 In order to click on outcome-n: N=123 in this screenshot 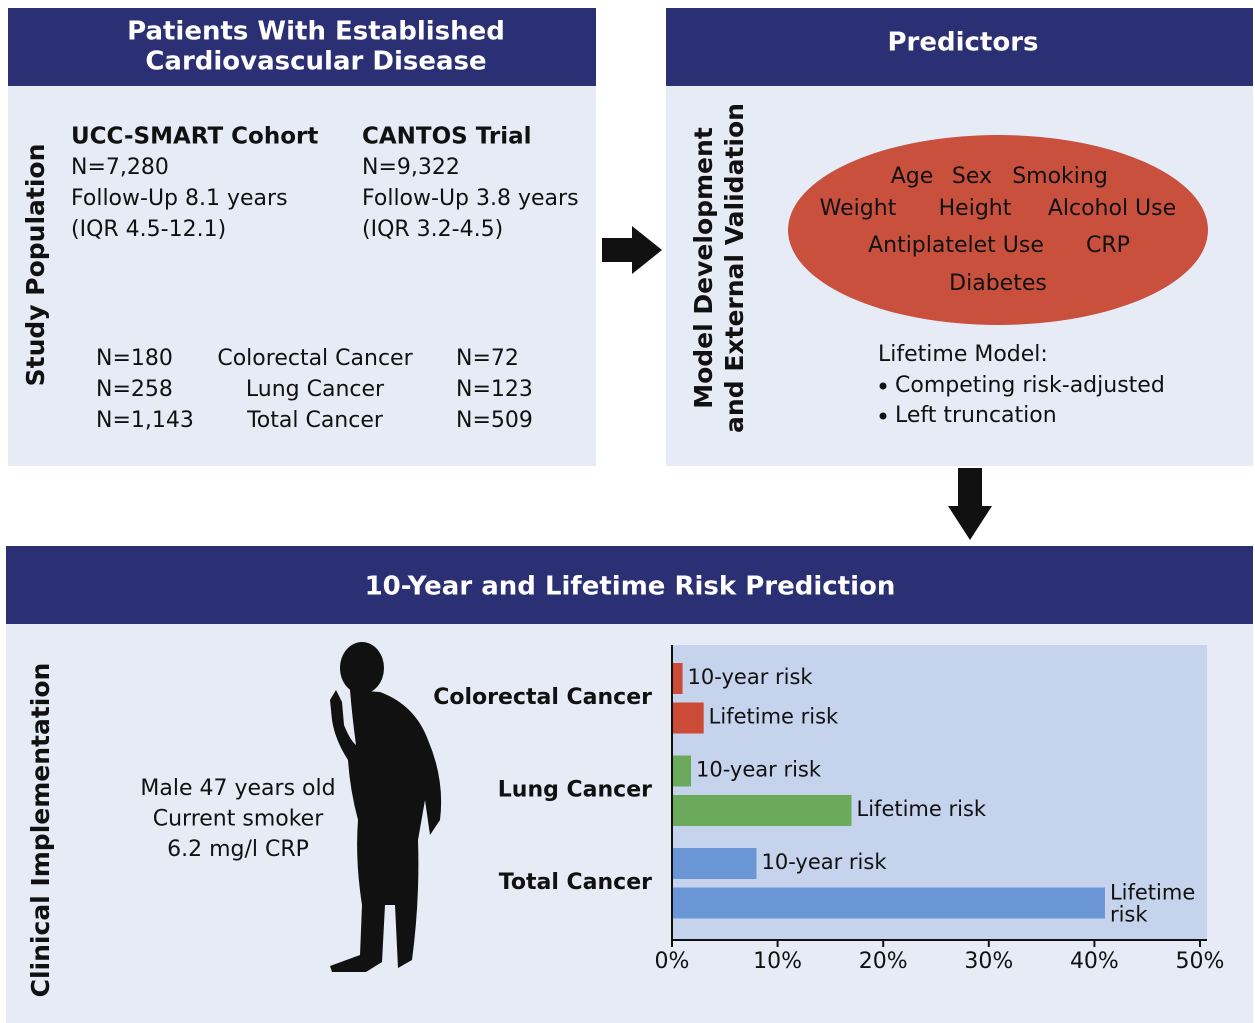, I will do `click(494, 389)`.